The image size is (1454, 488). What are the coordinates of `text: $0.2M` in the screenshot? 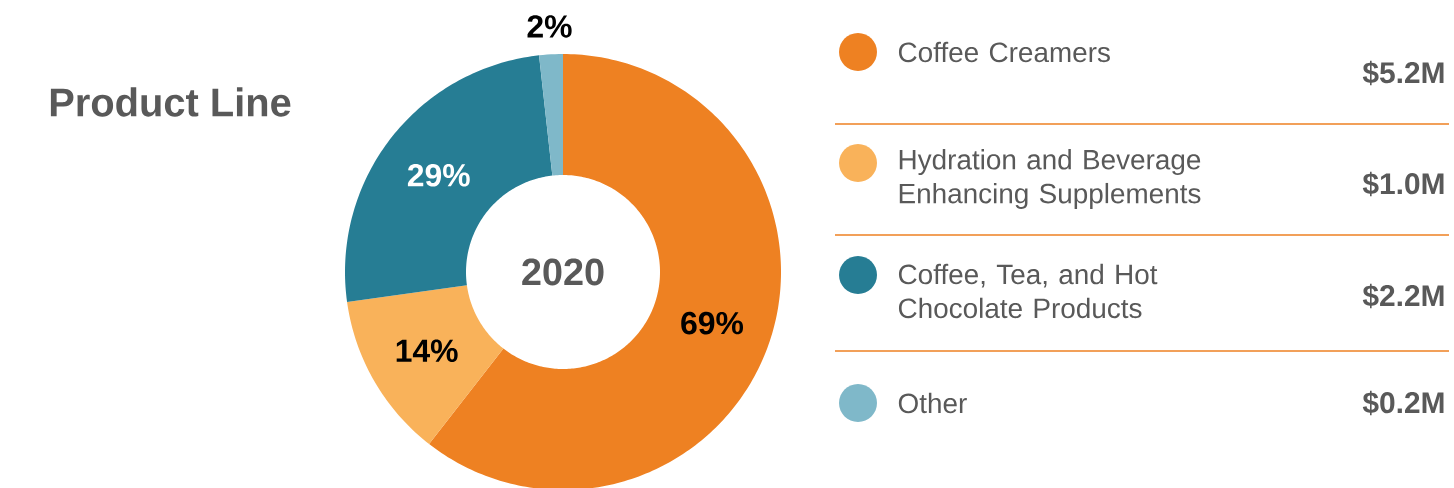 It's located at (1403, 403).